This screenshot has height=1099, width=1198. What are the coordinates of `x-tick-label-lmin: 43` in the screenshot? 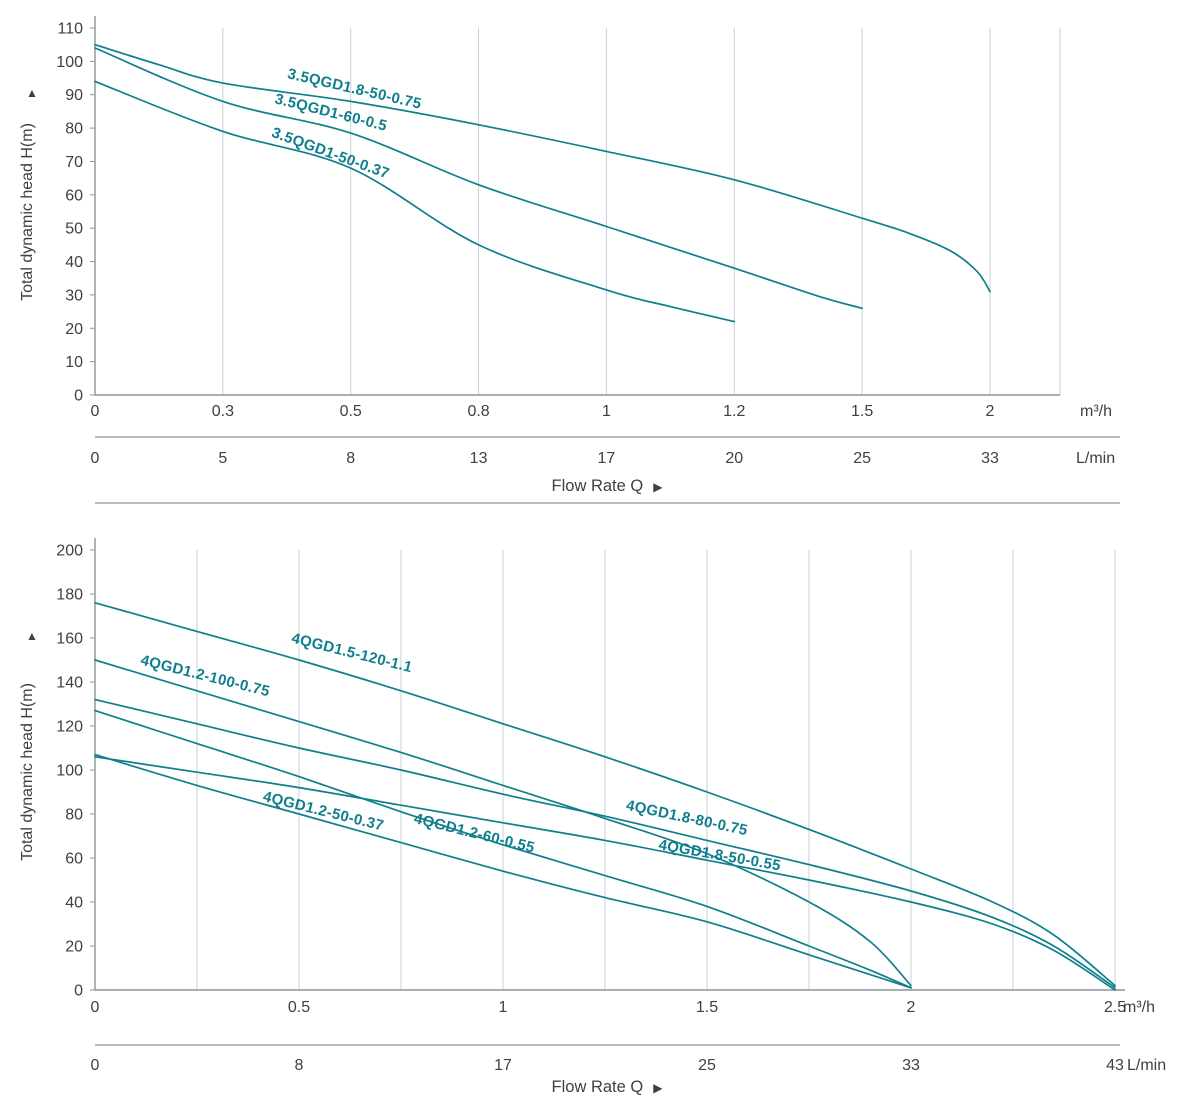 It's located at (1115, 1065).